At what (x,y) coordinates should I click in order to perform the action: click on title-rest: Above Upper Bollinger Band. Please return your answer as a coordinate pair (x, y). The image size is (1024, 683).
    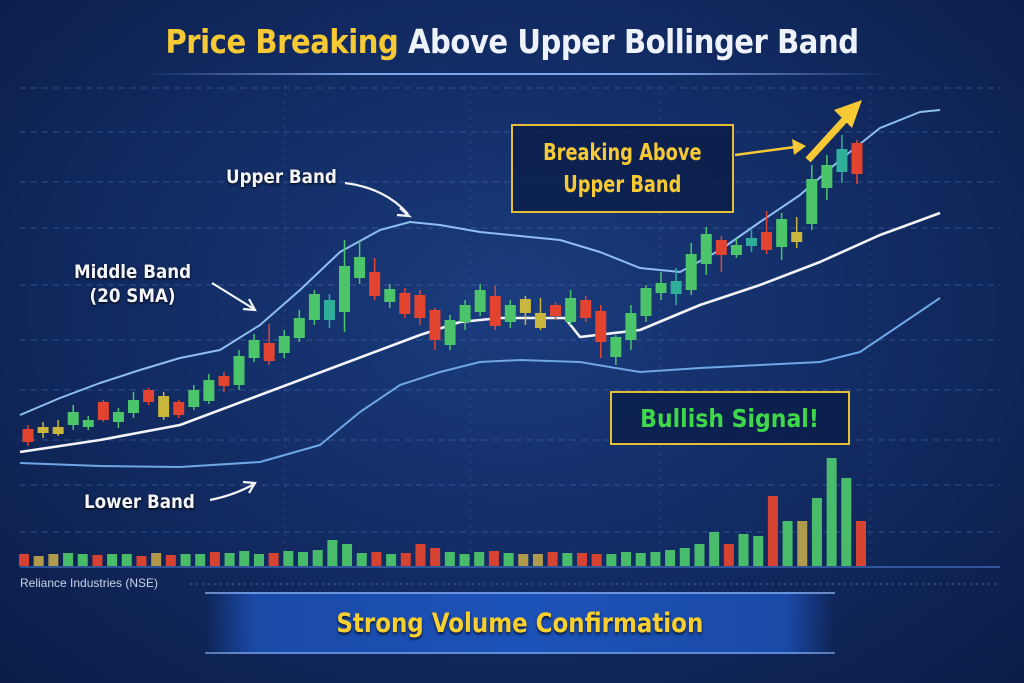
    Looking at the image, I should click on (633, 41).